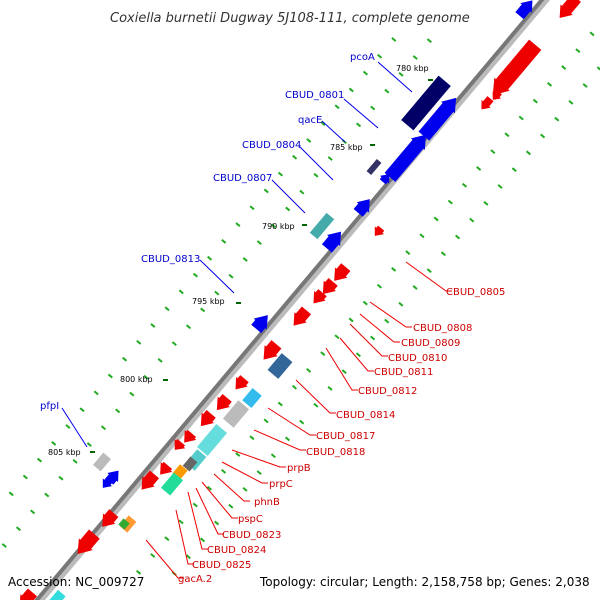 This screenshot has height=600, width=600. I want to click on gene-block-pspC, so click(190, 464).